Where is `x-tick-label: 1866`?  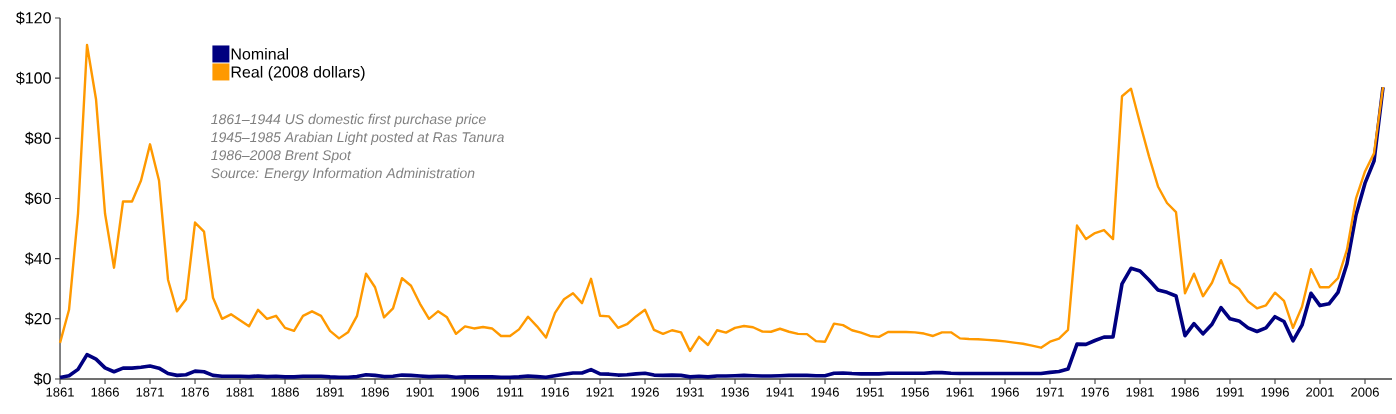 x-tick-label: 1866 is located at coordinates (105, 392).